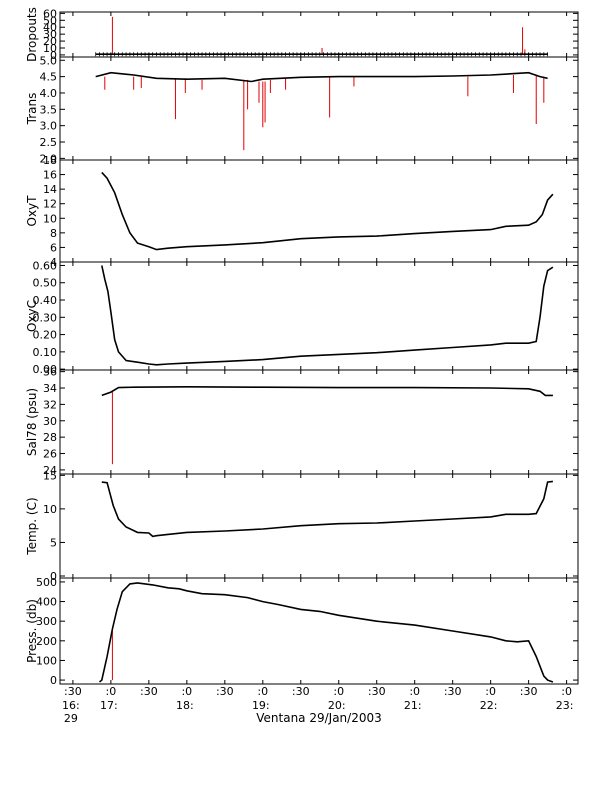 The image size is (612, 785). What do you see at coordinates (413, 705) in the screenshot?
I see `xtick-hour-label: 21:` at bounding box center [413, 705].